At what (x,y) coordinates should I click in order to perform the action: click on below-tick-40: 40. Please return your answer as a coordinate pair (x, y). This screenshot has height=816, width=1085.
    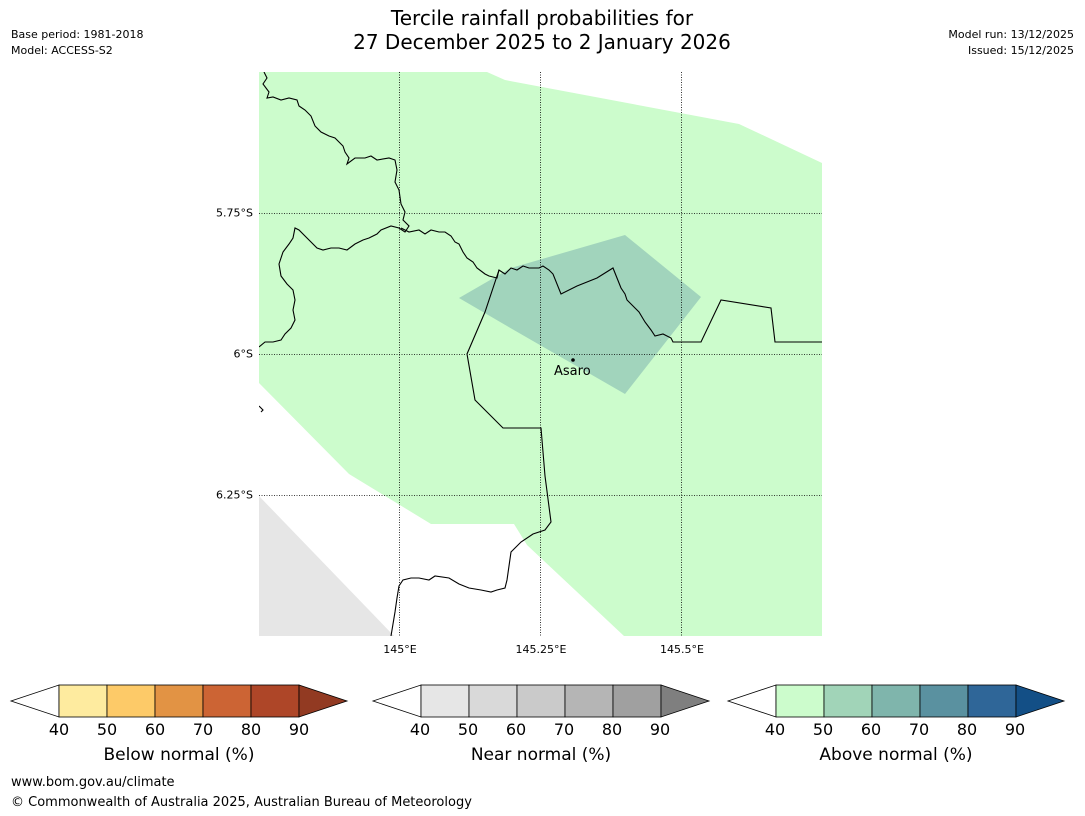
    Looking at the image, I should click on (59, 729).